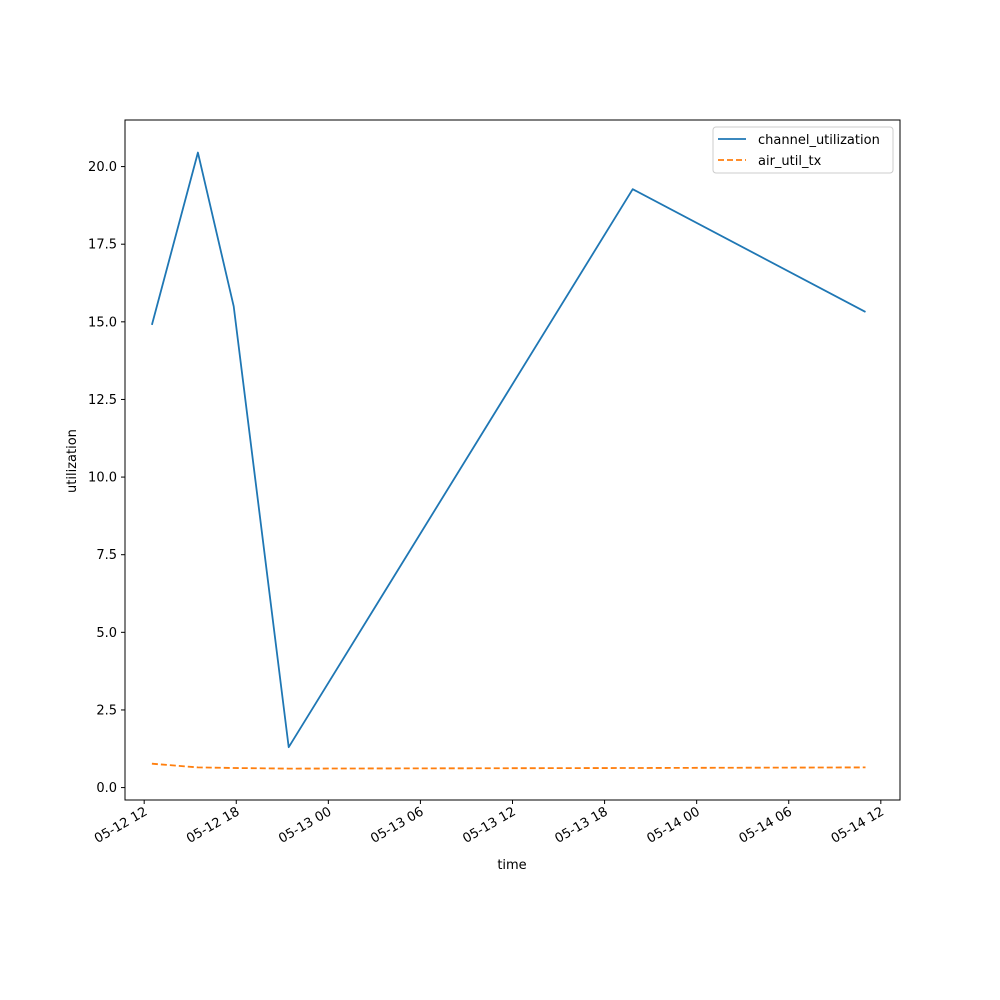 Image resolution: width=1000 pixels, height=1000 pixels. I want to click on y-tick-label: 10.0, so click(102, 478).